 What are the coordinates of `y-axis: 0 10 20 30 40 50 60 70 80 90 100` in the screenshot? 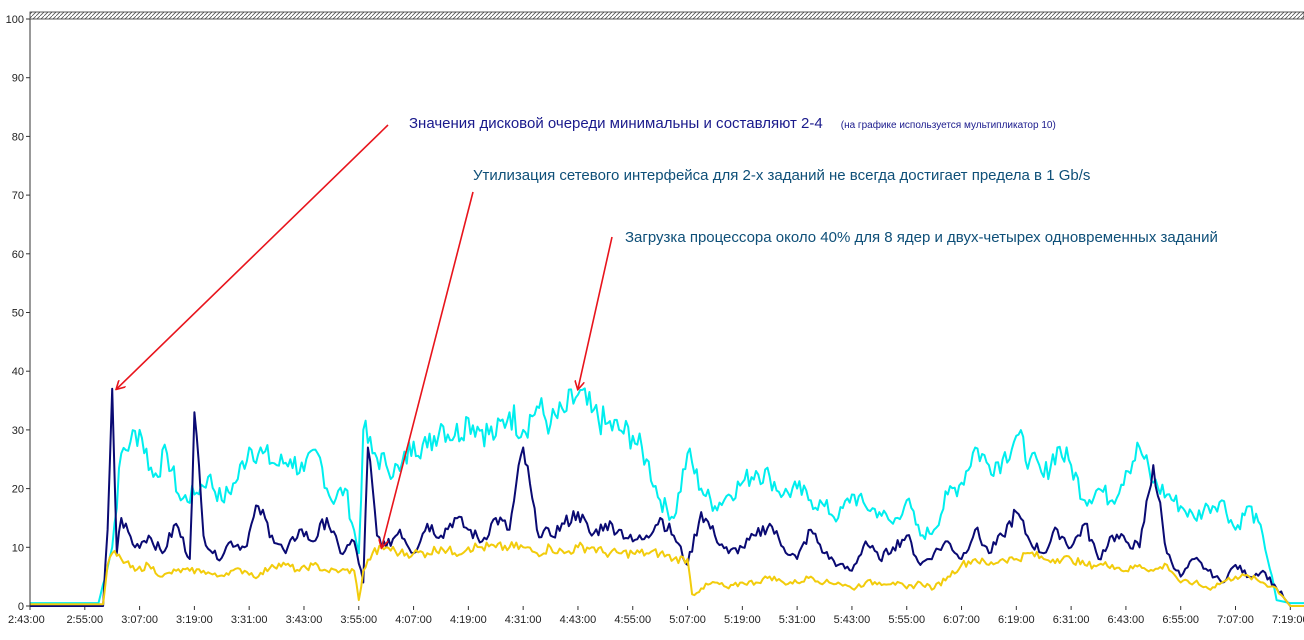 It's located at (18, 313).